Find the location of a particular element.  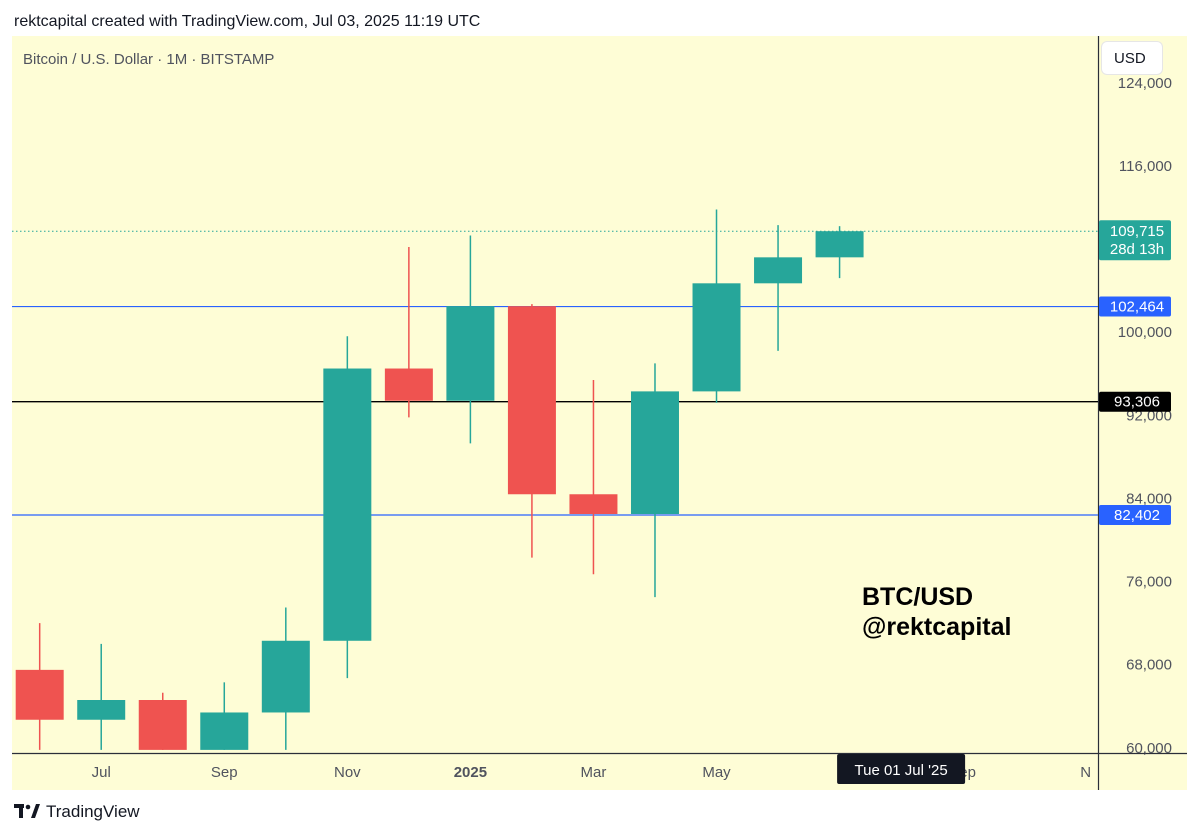

tradingview-logo-icon is located at coordinates (27, 811).